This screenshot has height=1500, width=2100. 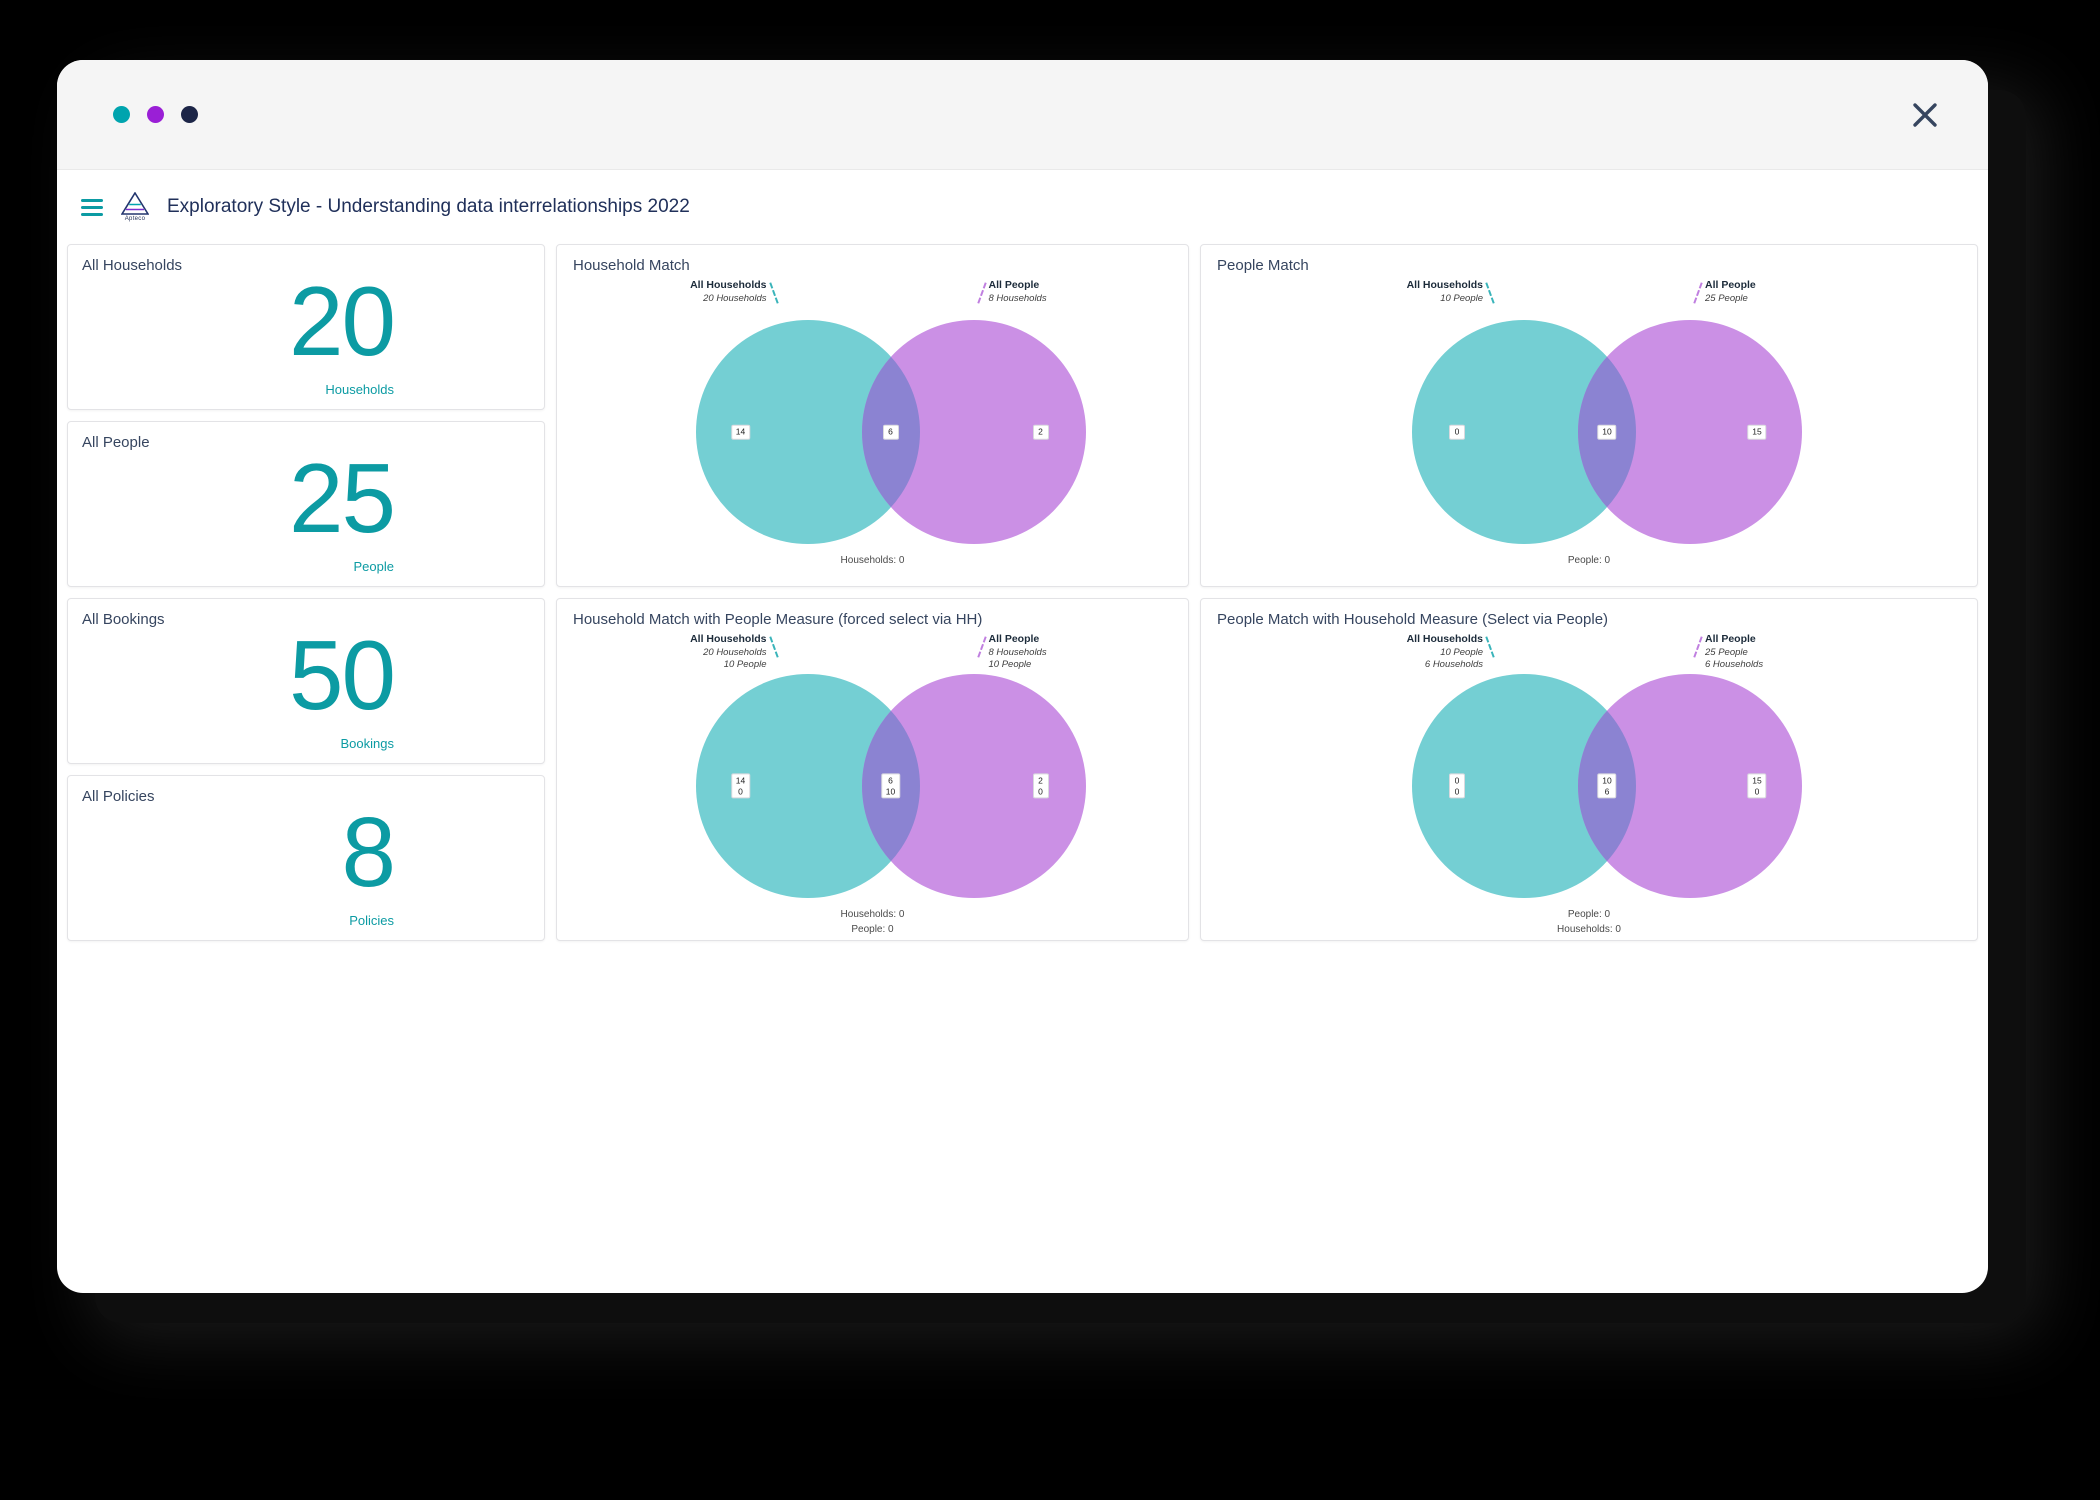 What do you see at coordinates (342, 675) in the screenshot?
I see `kpi-value: 50` at bounding box center [342, 675].